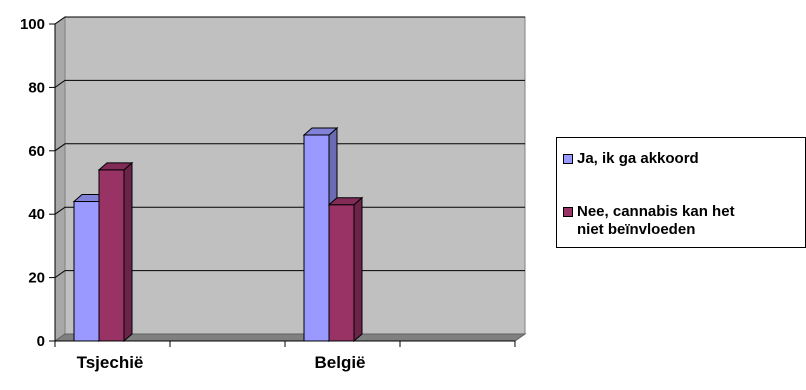  I want to click on y-tick-label: 60, so click(36, 151).